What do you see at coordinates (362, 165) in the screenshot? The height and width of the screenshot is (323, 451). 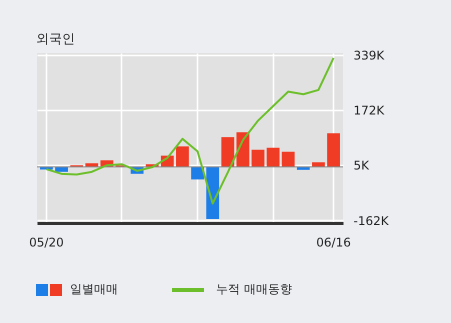 I see `y-tick-label: 5K` at bounding box center [362, 165].